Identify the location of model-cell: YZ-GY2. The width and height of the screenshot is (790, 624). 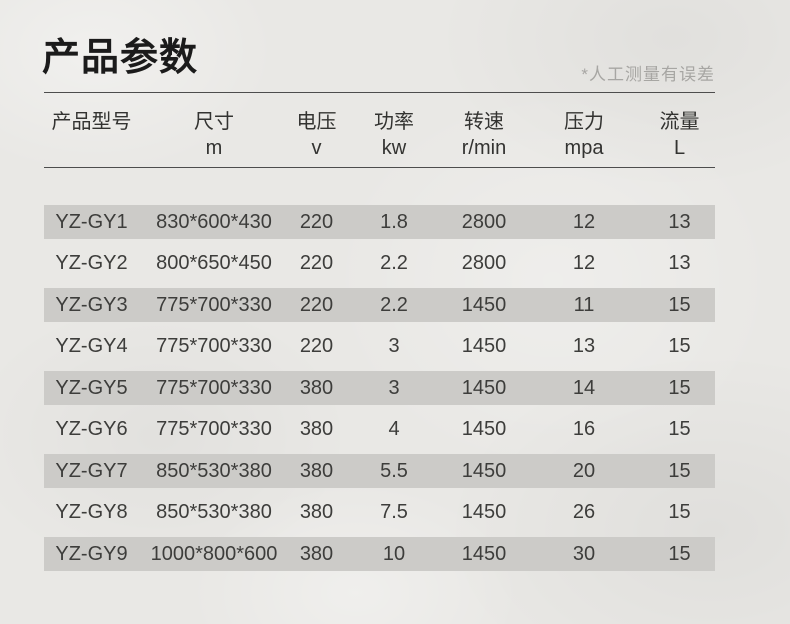
(91, 263).